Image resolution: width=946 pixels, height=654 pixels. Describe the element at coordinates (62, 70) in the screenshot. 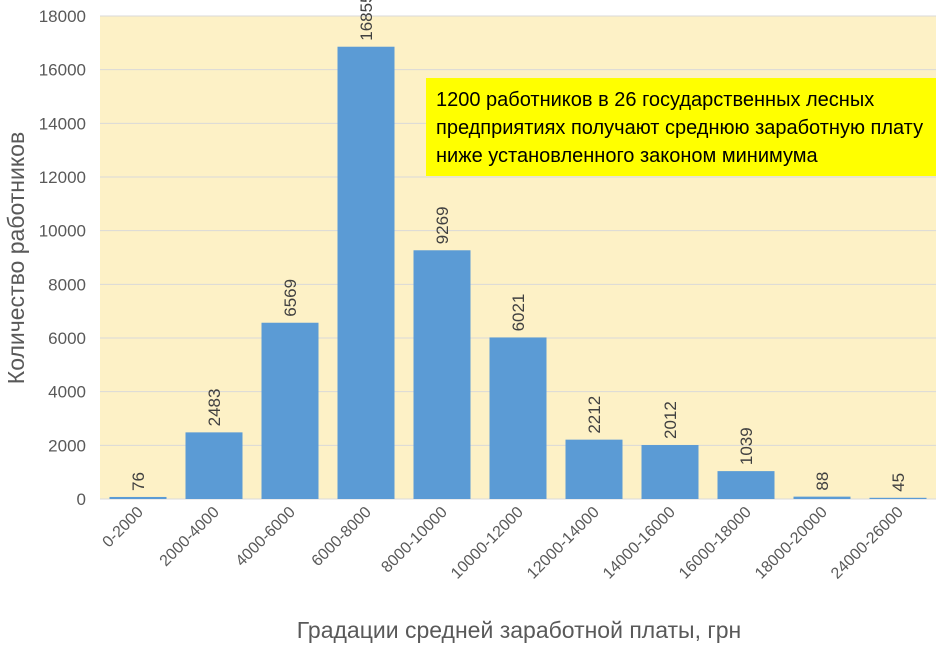

I see `y-tick-label: 16000` at that location.